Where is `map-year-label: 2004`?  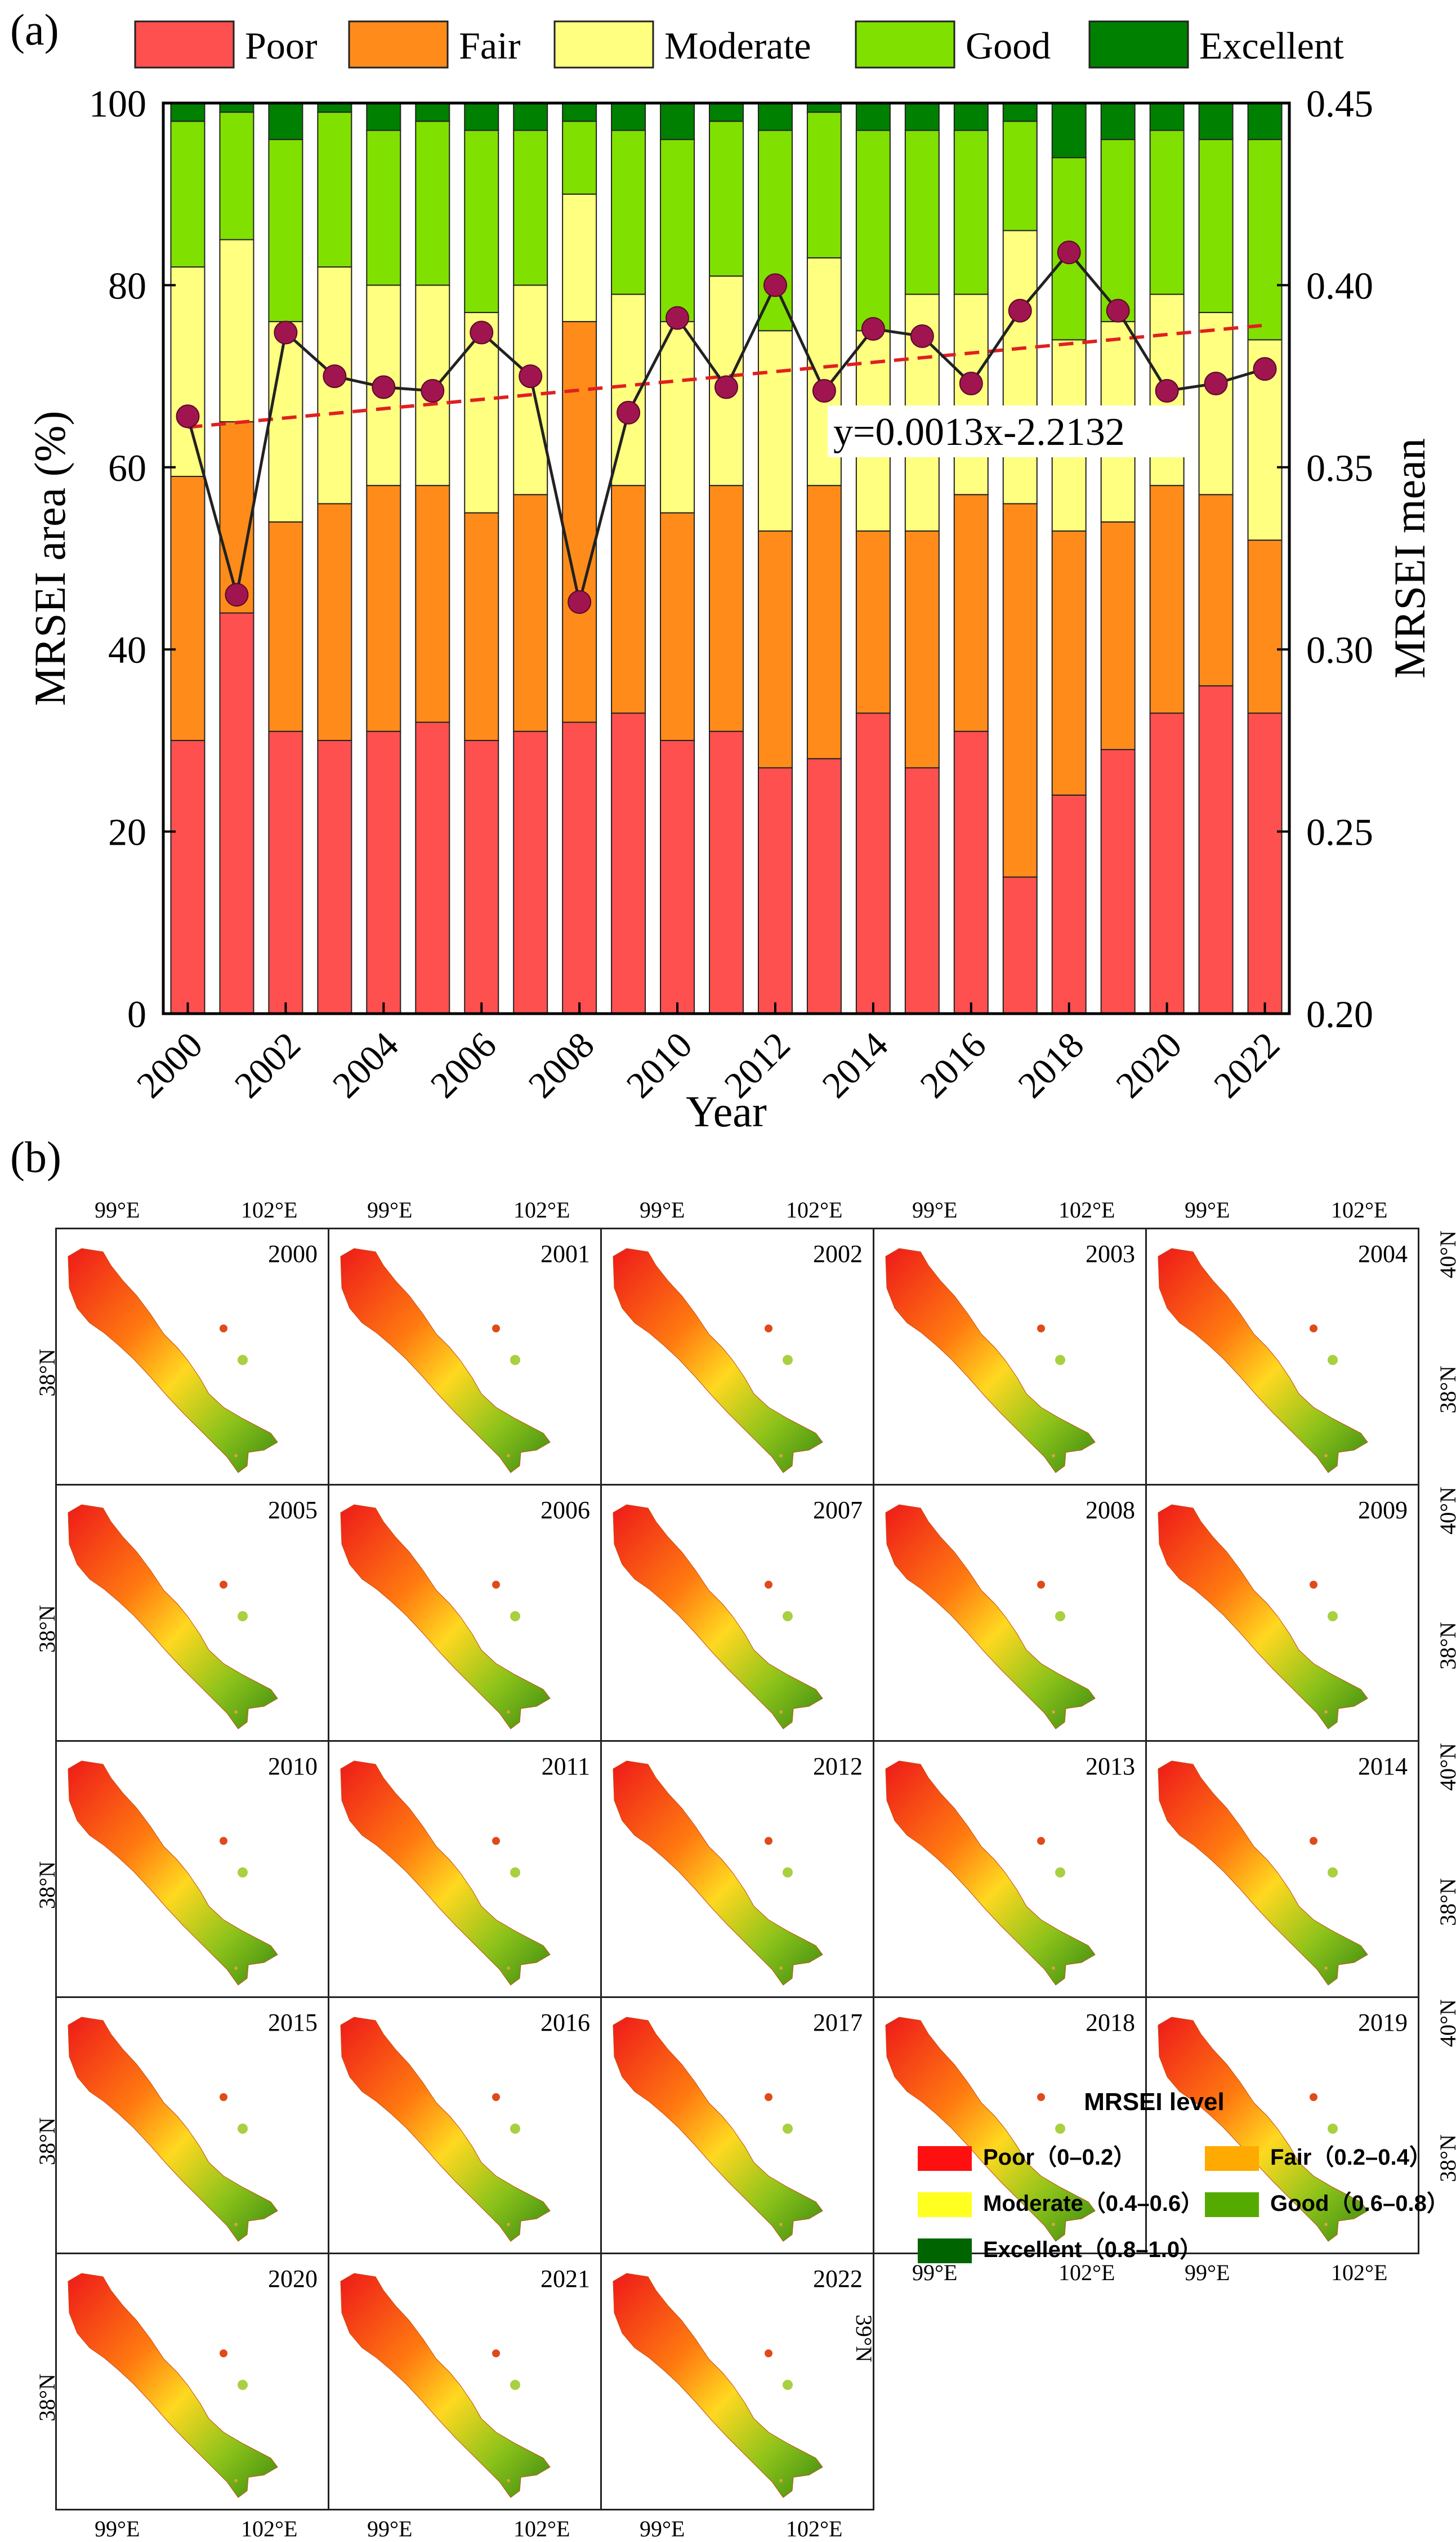
map-year-label: 2004 is located at coordinates (1383, 1254).